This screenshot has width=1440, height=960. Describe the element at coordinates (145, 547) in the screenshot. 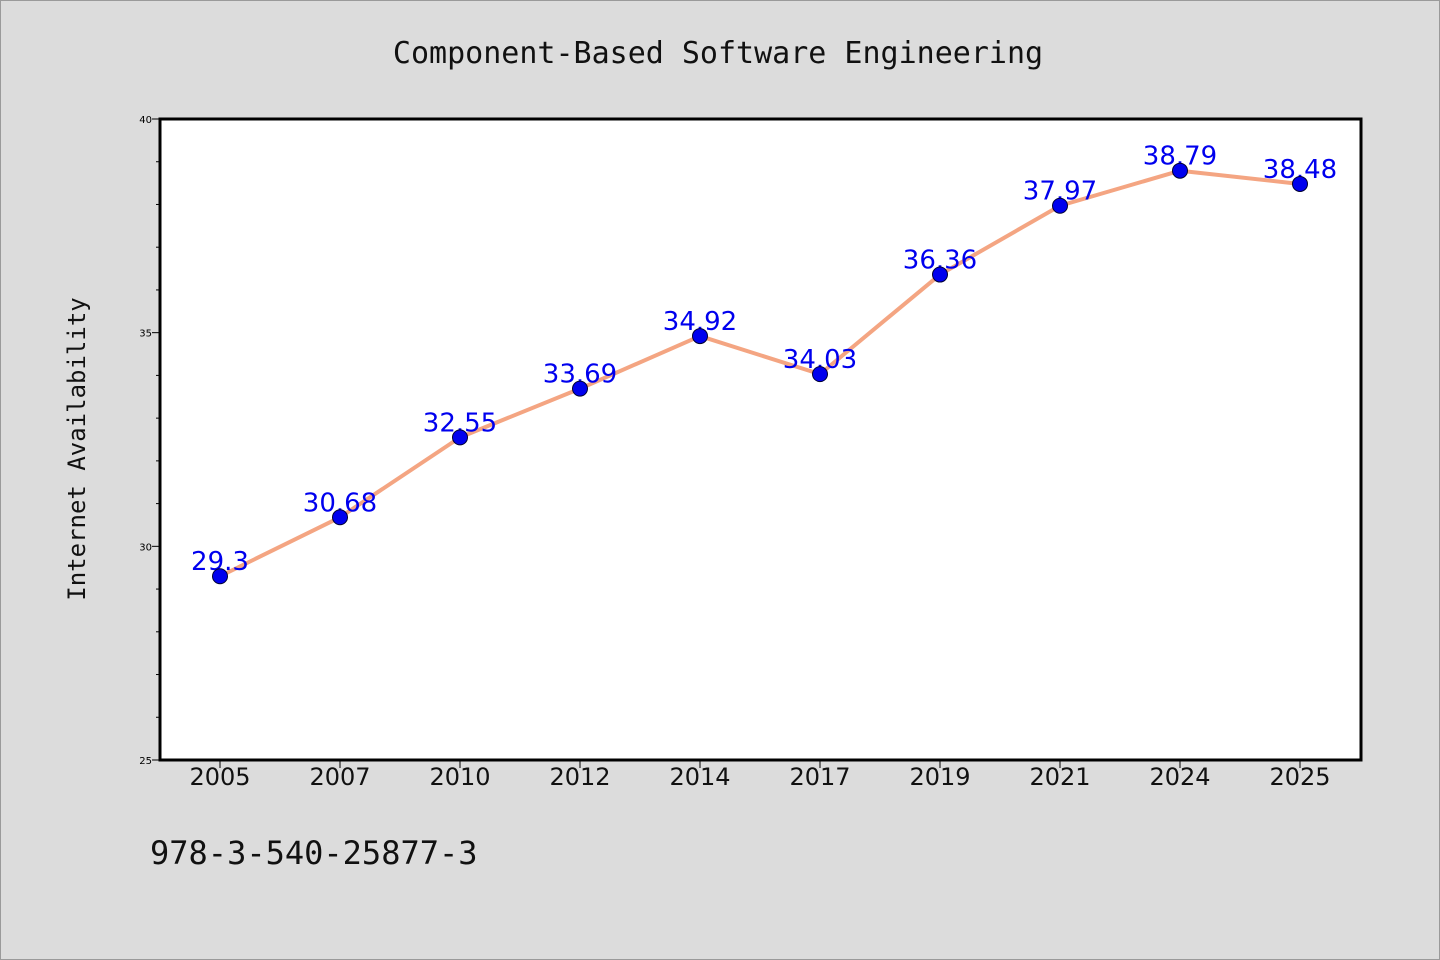

I see `y-tick-label: 30` at that location.